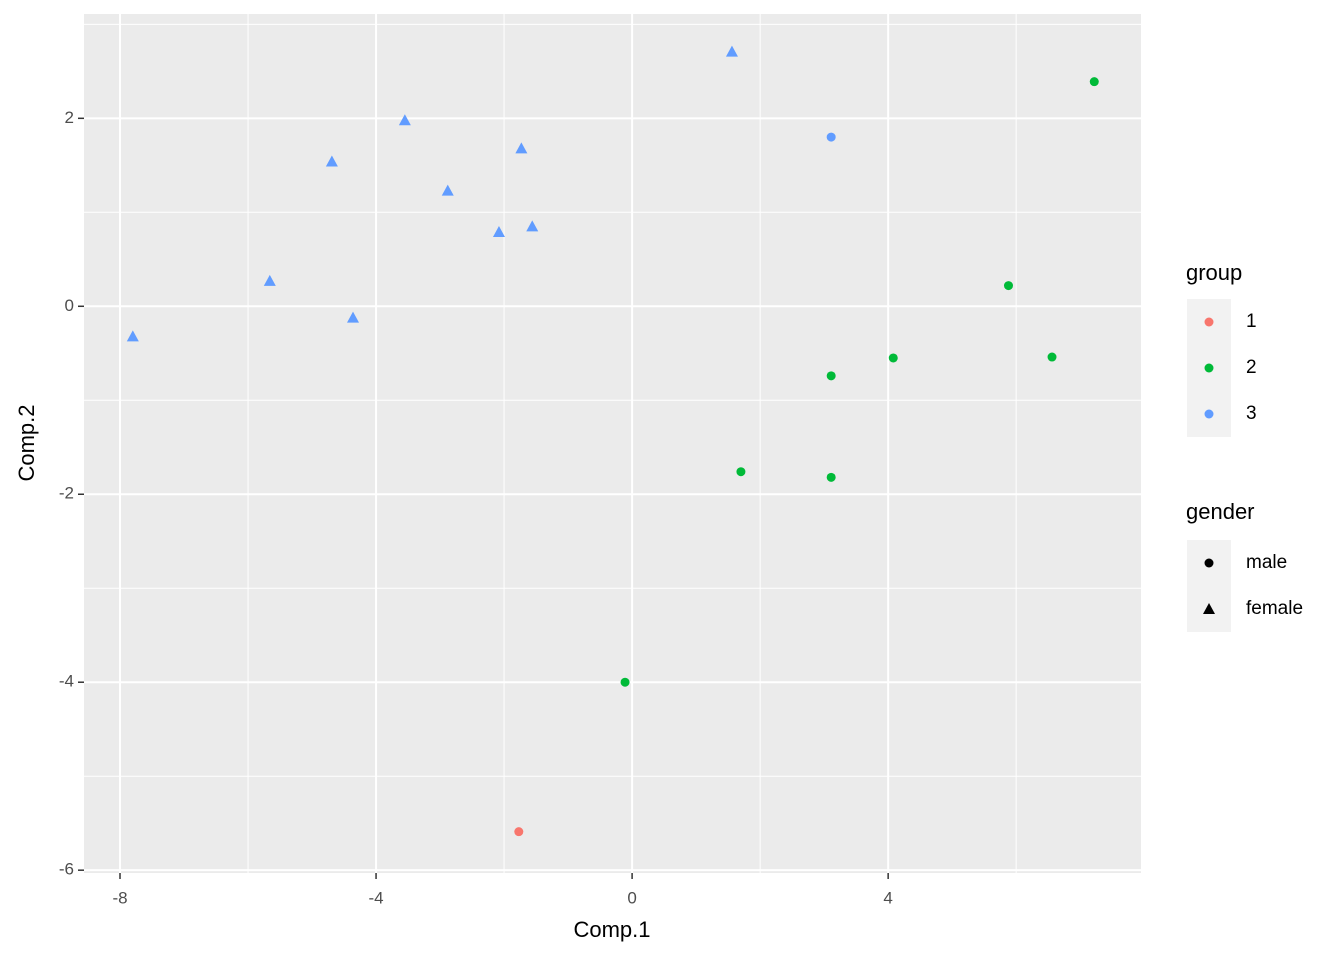  What do you see at coordinates (66, 869) in the screenshot?
I see `y-tick-label: -6` at bounding box center [66, 869].